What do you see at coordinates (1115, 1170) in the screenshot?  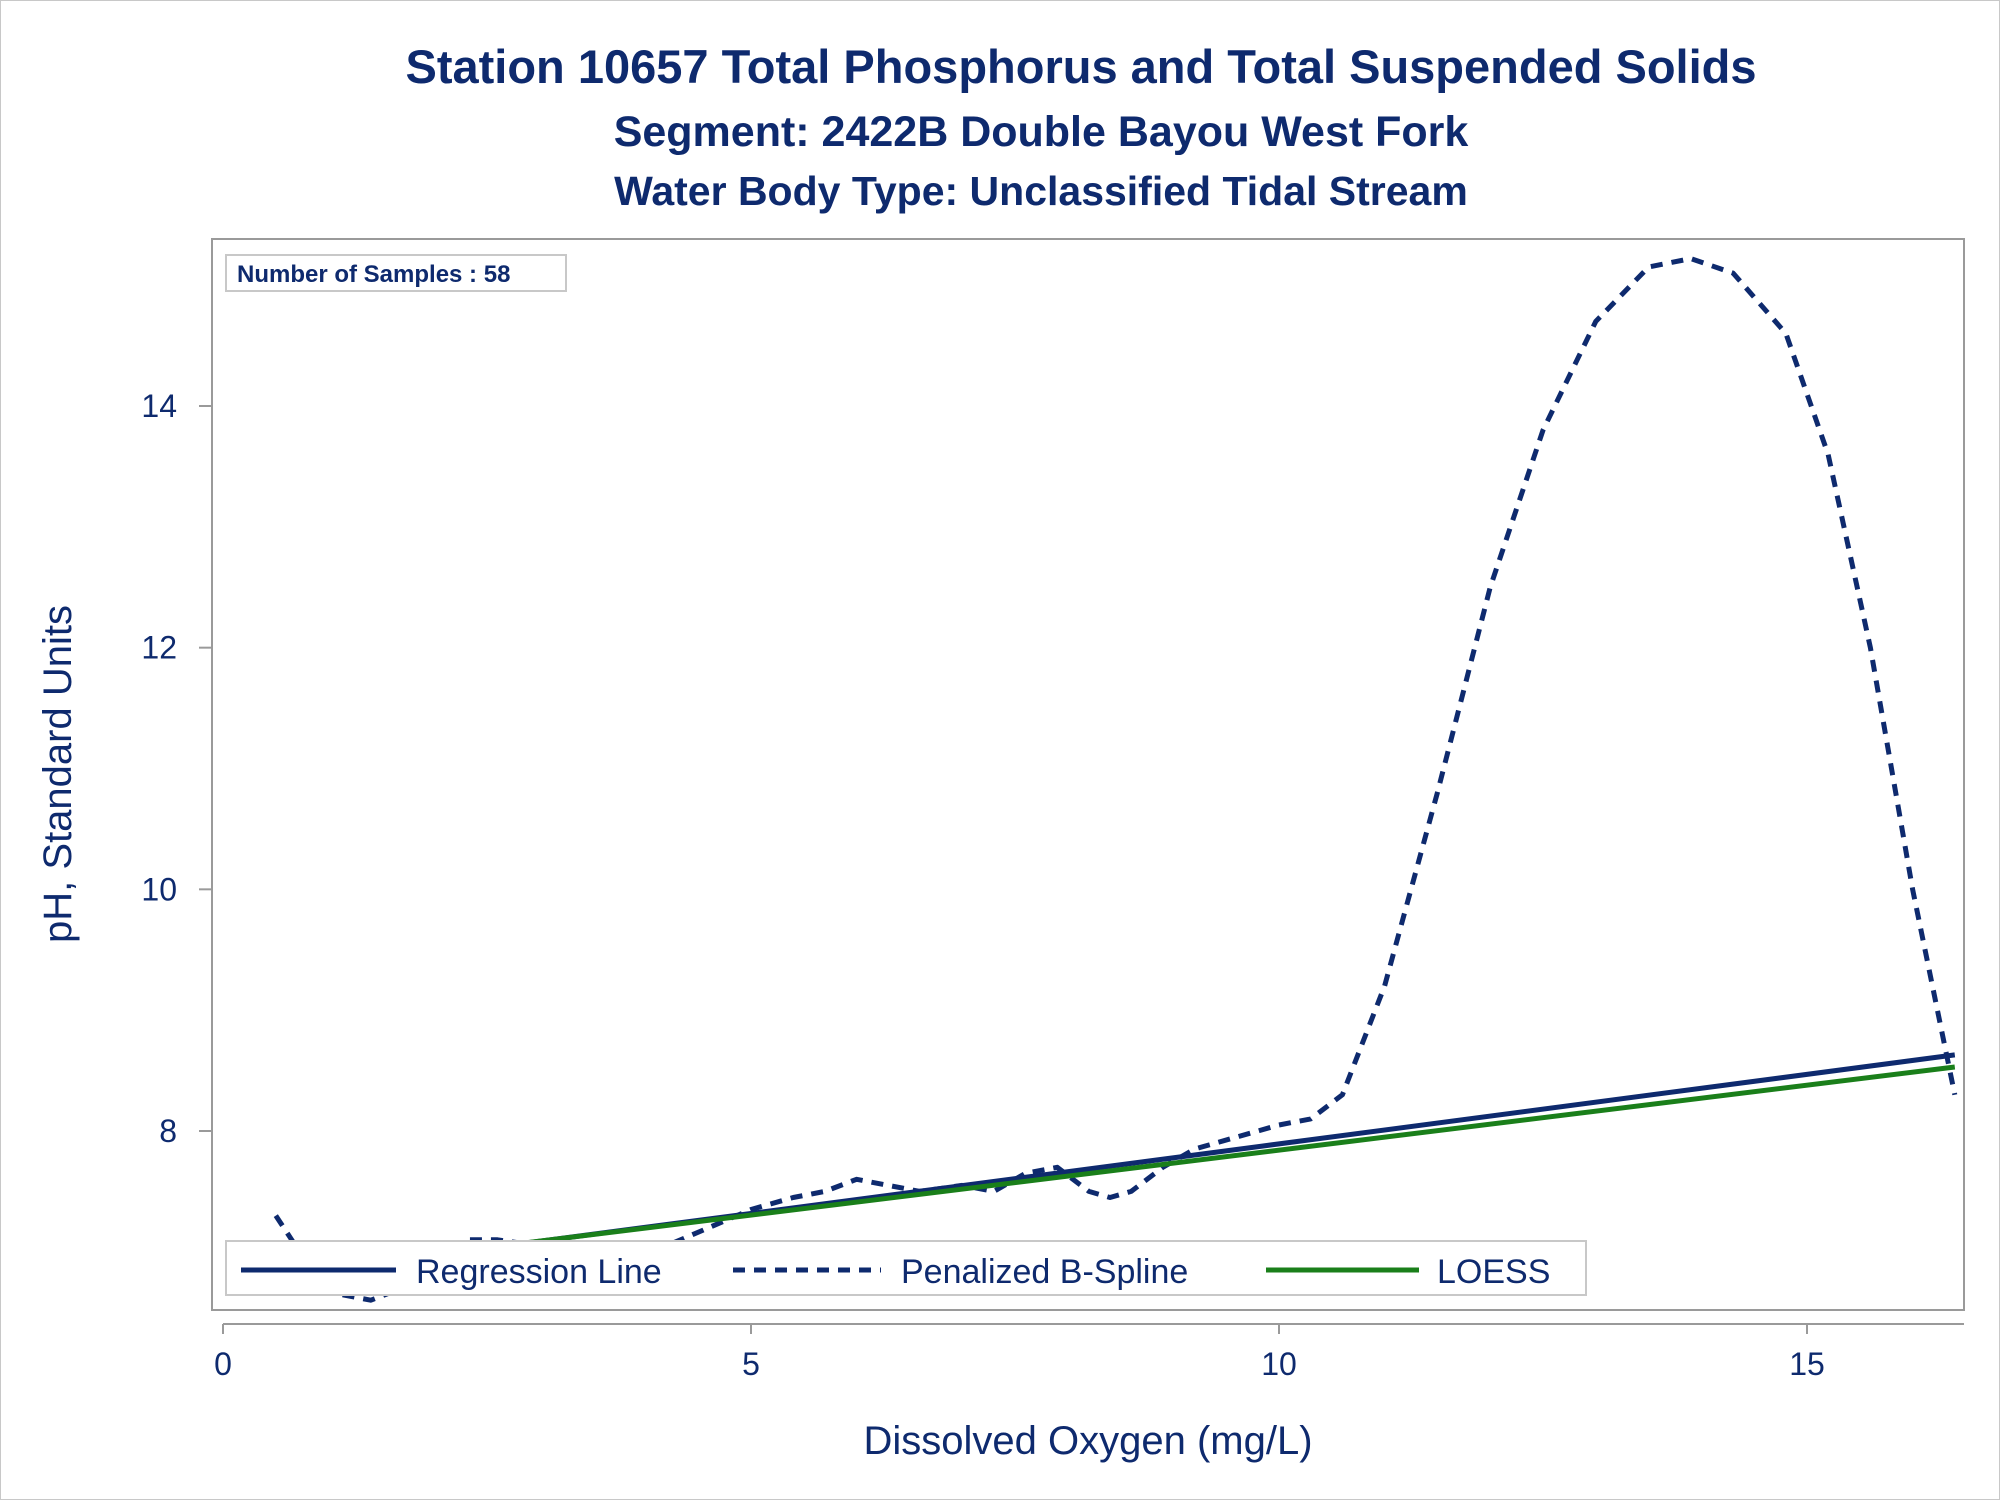 I see `series-line-loess` at bounding box center [1115, 1170].